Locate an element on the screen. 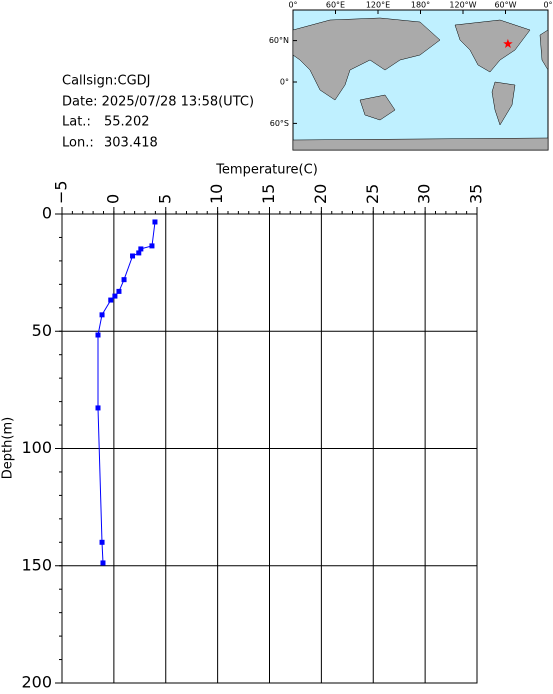 This screenshot has height=694, width=553. x-tick-label: 0 is located at coordinates (112, 199).